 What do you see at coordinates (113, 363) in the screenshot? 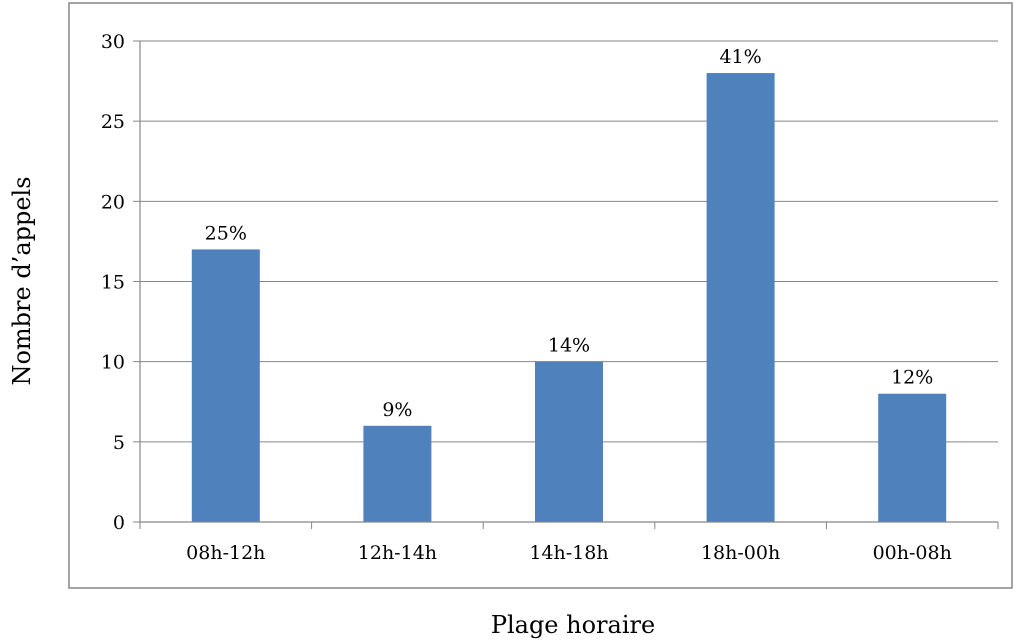
I see `y-tick-label: 10` at bounding box center [113, 363].